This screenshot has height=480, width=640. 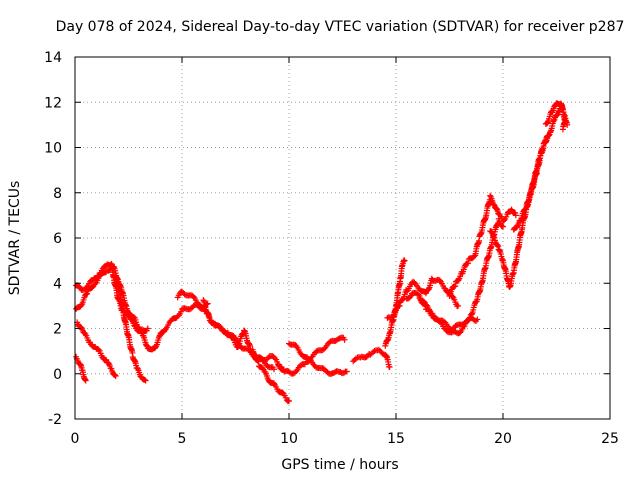 I want to click on y-tick-label: 0, so click(x=57, y=375).